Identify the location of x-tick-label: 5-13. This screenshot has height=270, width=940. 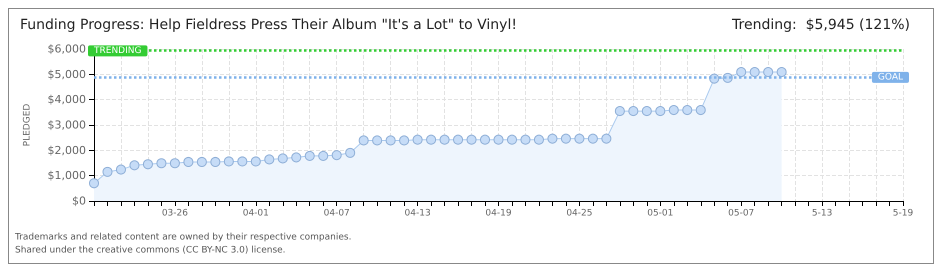
(822, 213).